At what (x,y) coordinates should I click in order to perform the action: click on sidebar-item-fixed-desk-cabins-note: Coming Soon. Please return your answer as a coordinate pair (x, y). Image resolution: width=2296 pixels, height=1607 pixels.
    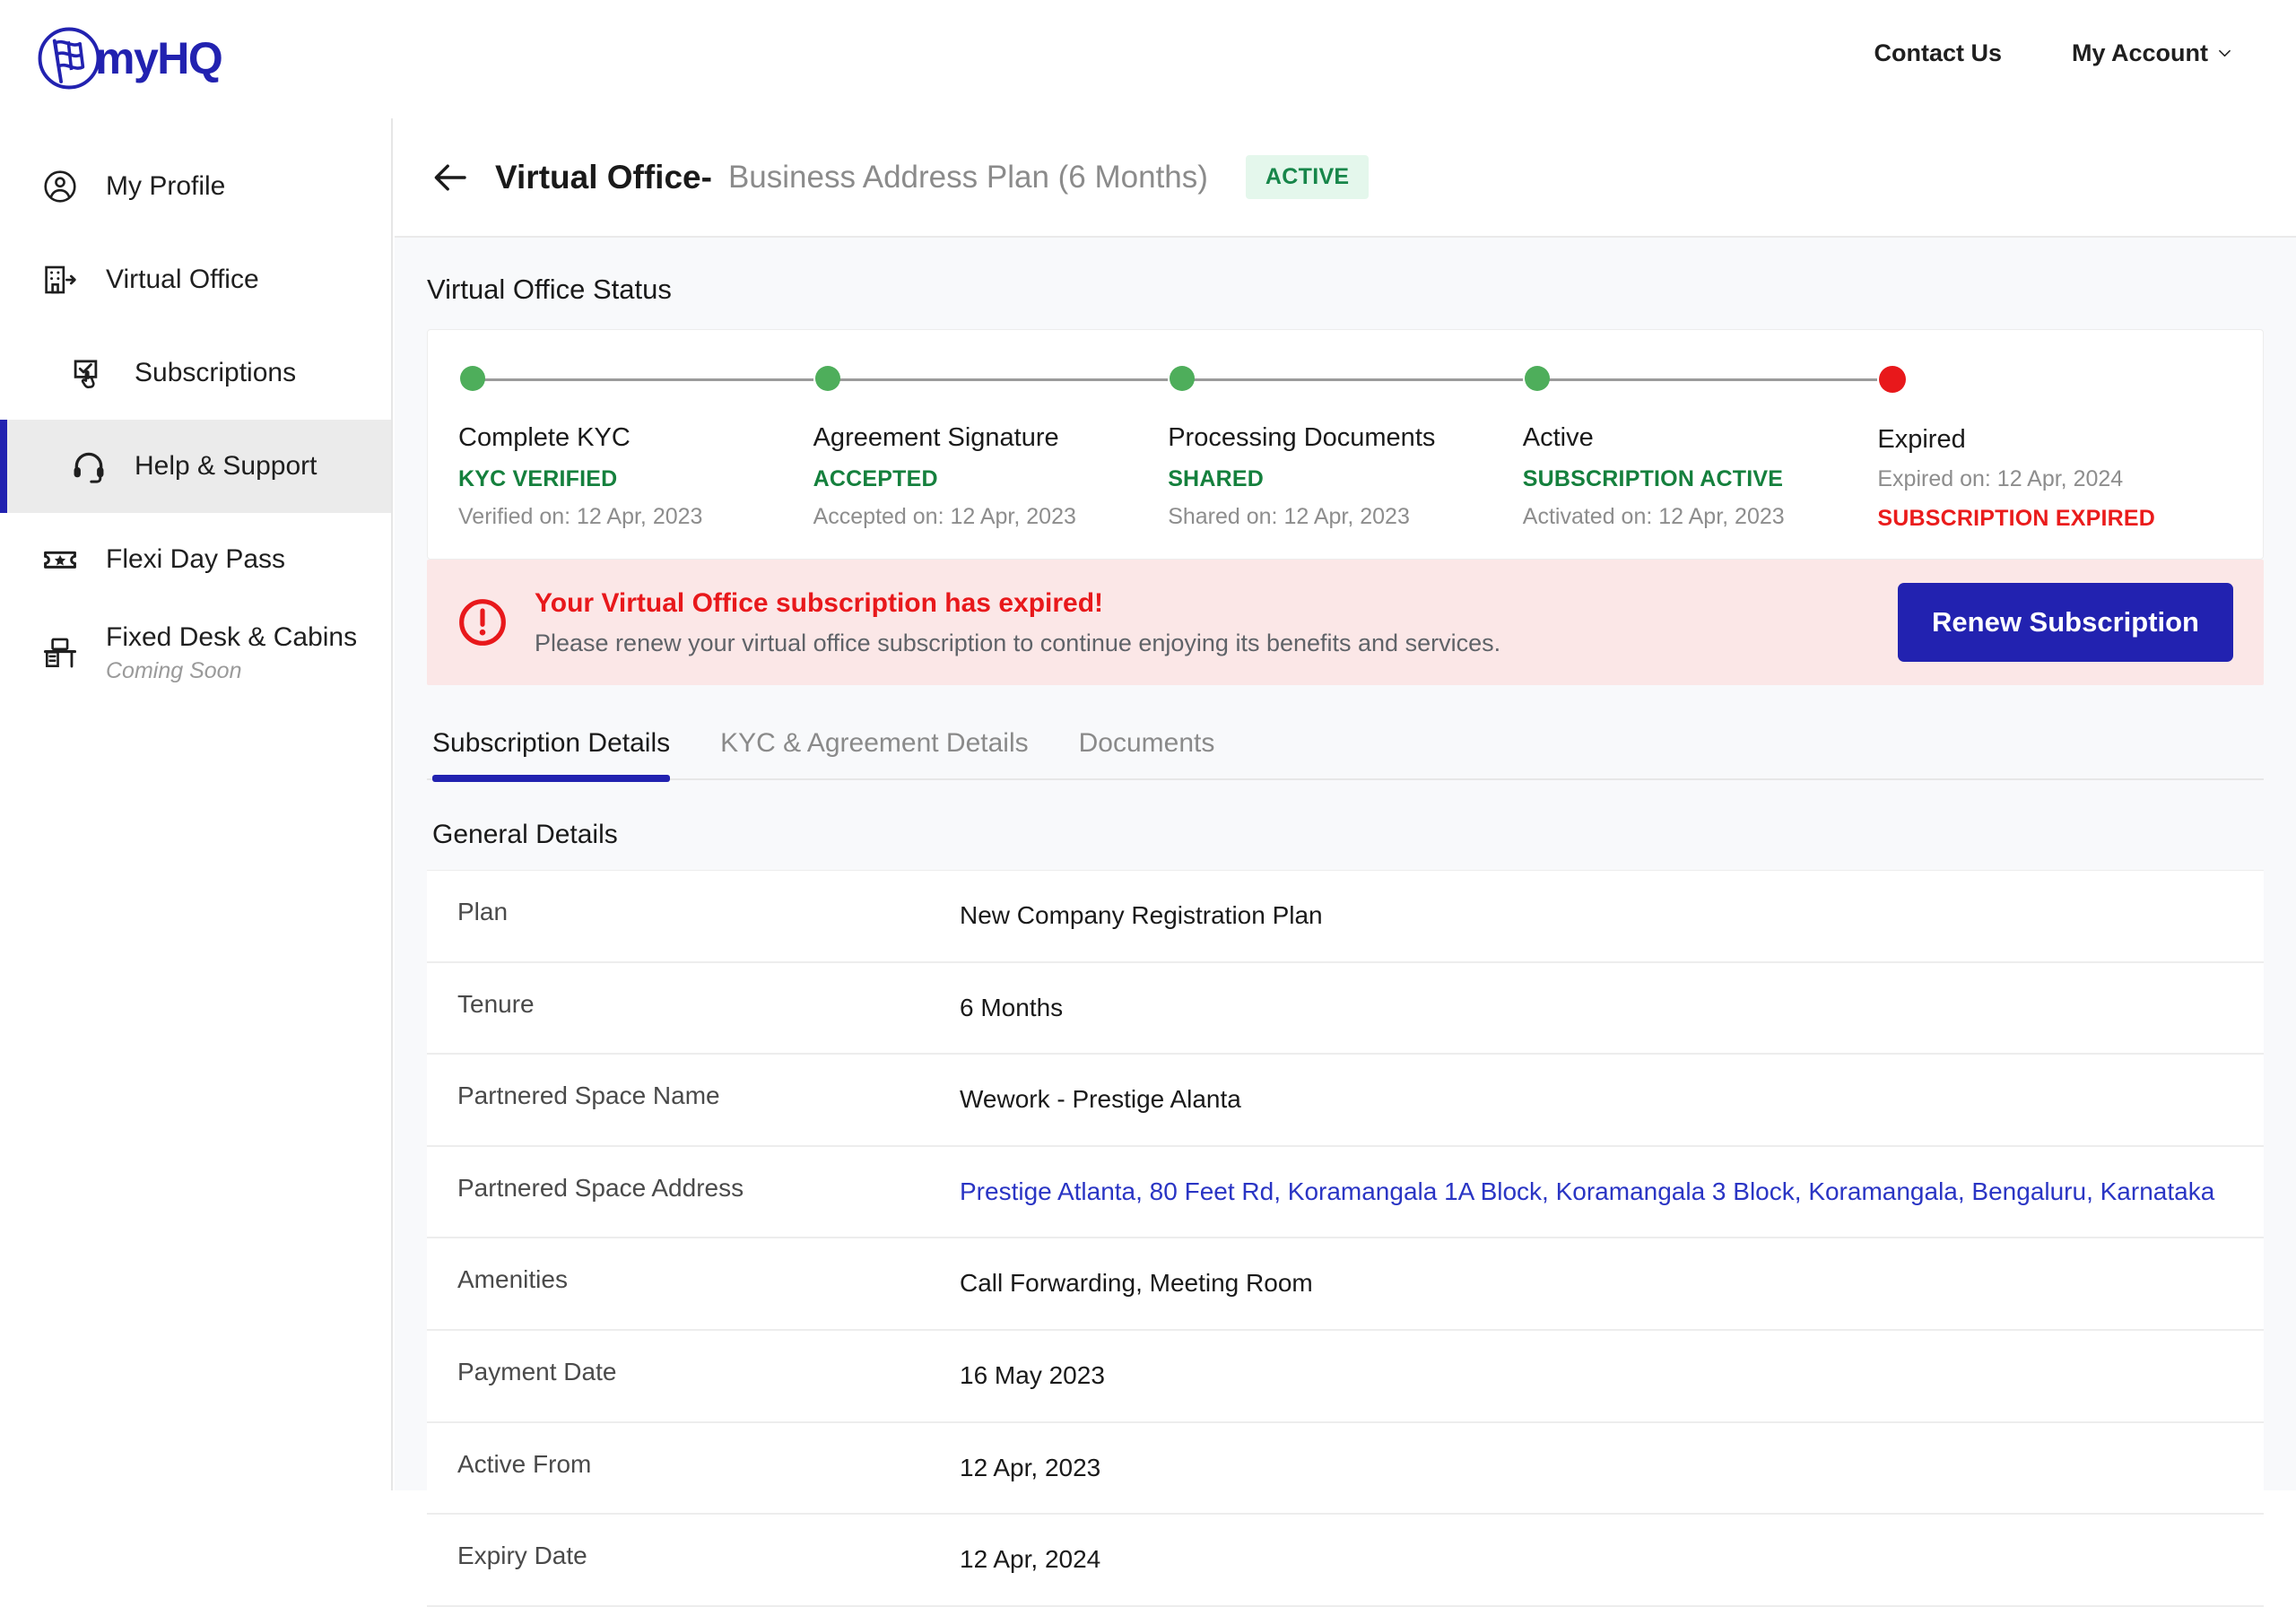
    Looking at the image, I should click on (174, 670).